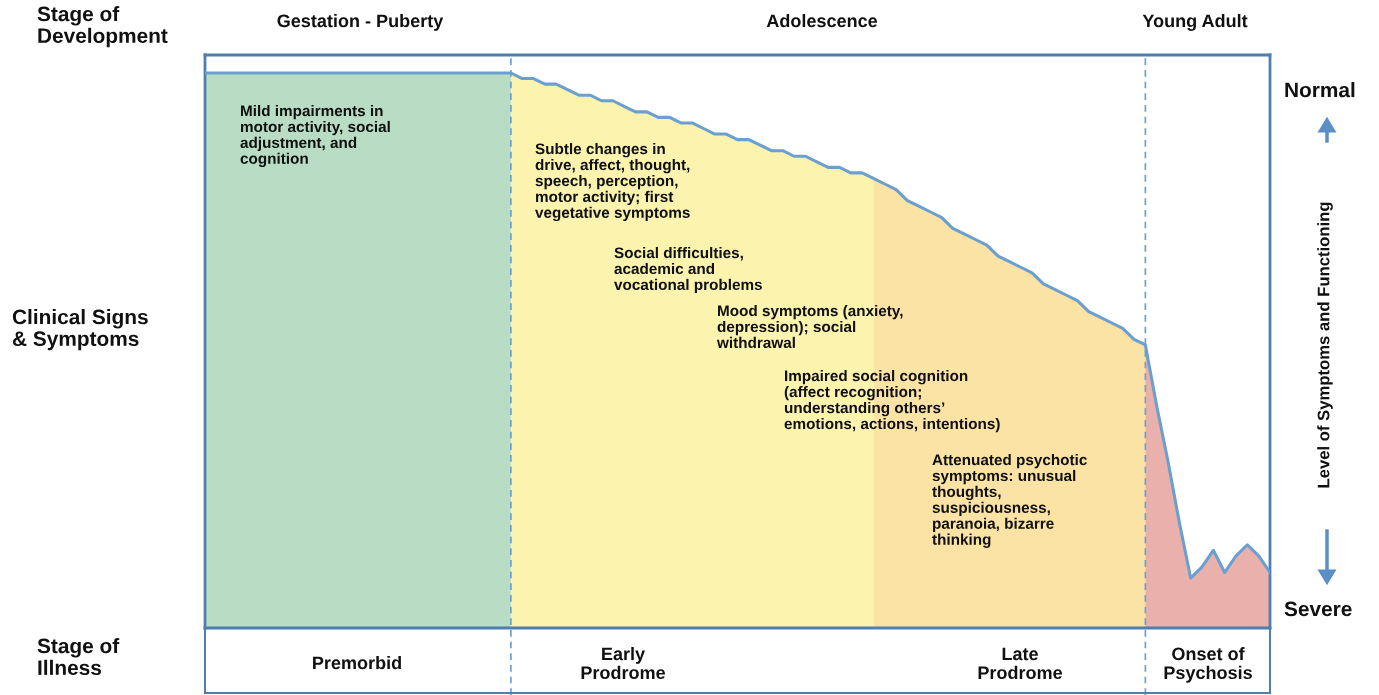 This screenshot has width=1379, height=695. What do you see at coordinates (612, 182) in the screenshot?
I see `annotation: Subtle changes in drive, affect, thought, speech, perception, motor activity; first vegetative symptoms` at bounding box center [612, 182].